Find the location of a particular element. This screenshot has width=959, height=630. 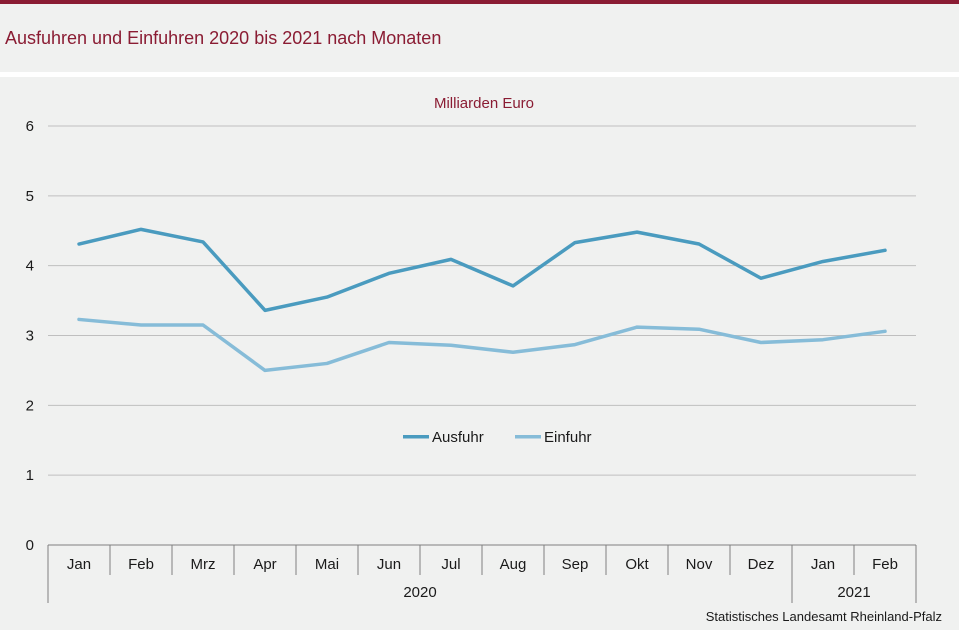

year-group-label: 2021 is located at coordinates (853, 592).